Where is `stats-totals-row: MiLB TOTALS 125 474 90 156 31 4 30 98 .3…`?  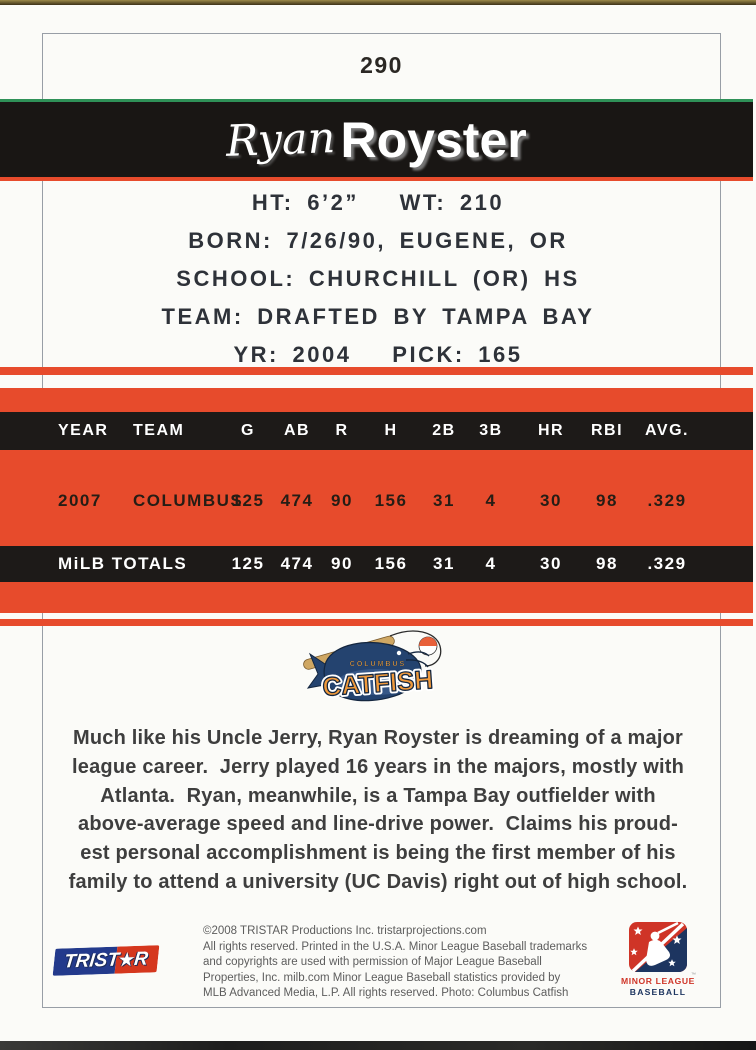
stats-totals-row: MiLB TOTALS 125 474 90 156 31 4 30 98 .3… is located at coordinates (376, 564).